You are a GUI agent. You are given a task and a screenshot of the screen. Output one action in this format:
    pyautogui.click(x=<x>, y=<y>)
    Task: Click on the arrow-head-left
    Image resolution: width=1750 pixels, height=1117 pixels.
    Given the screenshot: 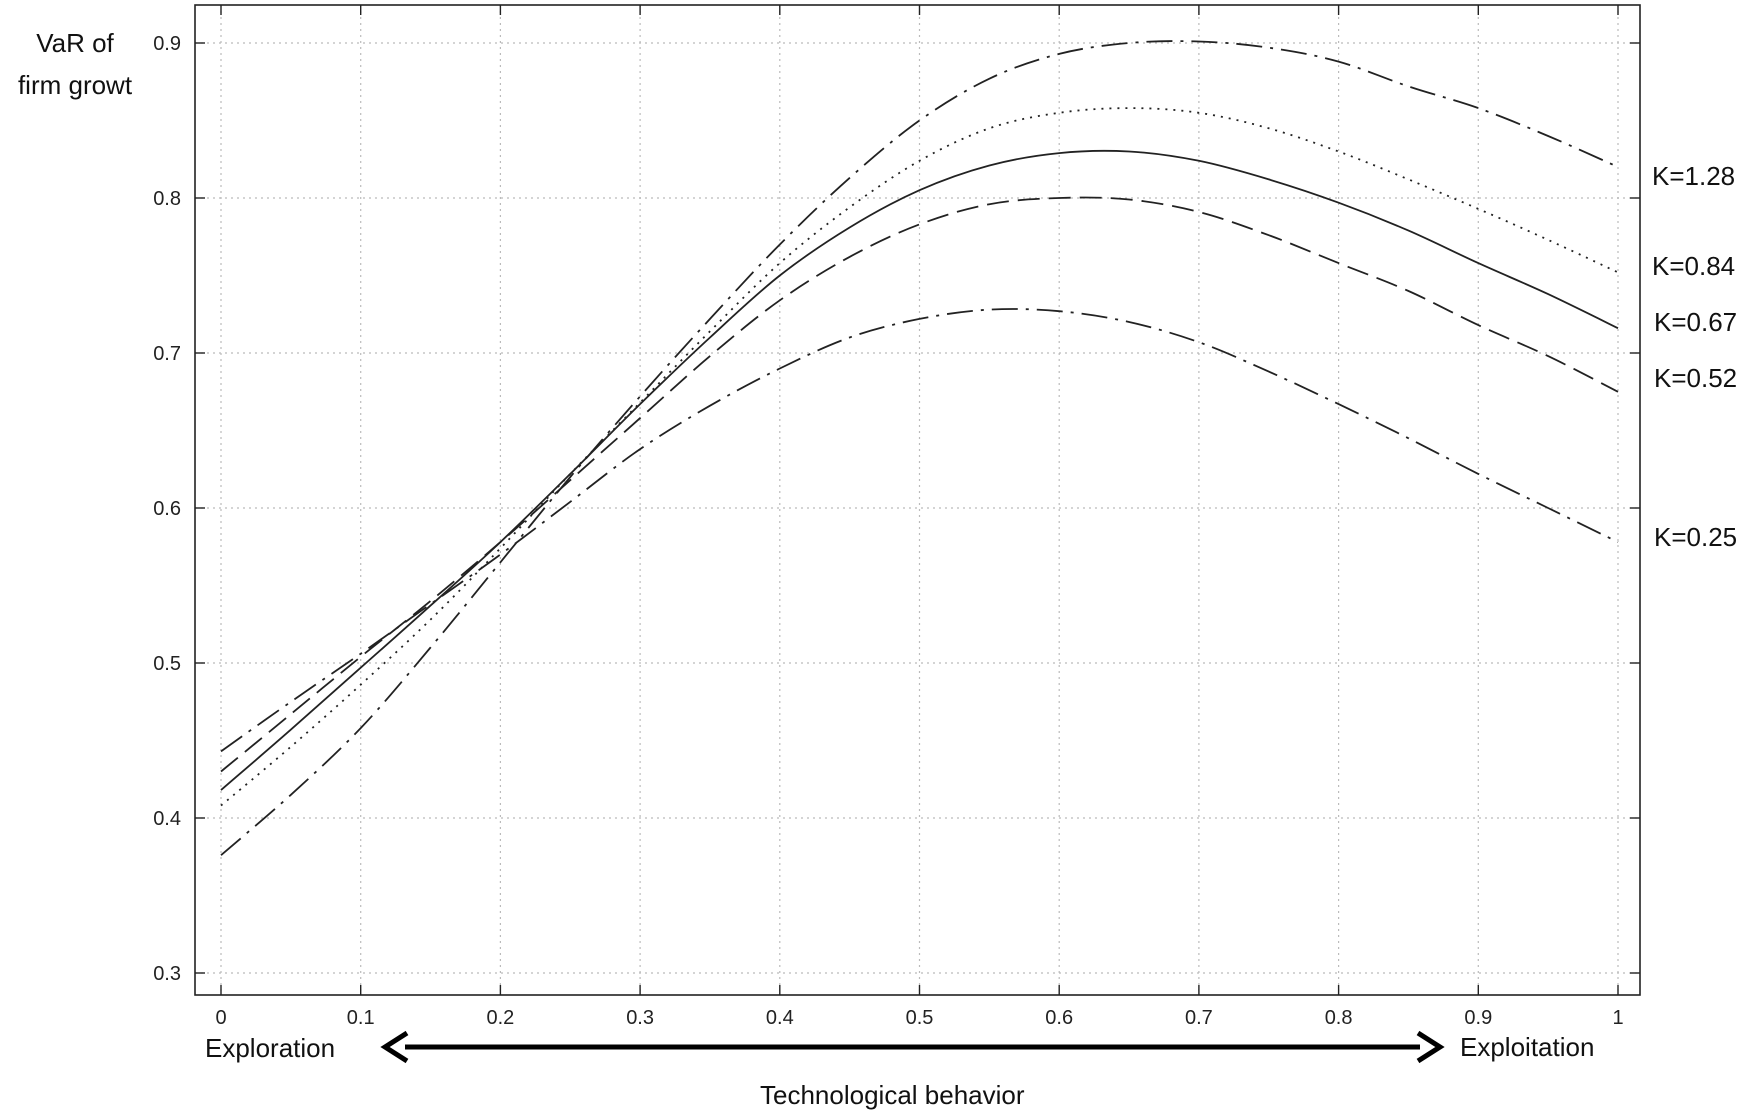 What is the action you would take?
    pyautogui.click(x=394, y=1047)
    